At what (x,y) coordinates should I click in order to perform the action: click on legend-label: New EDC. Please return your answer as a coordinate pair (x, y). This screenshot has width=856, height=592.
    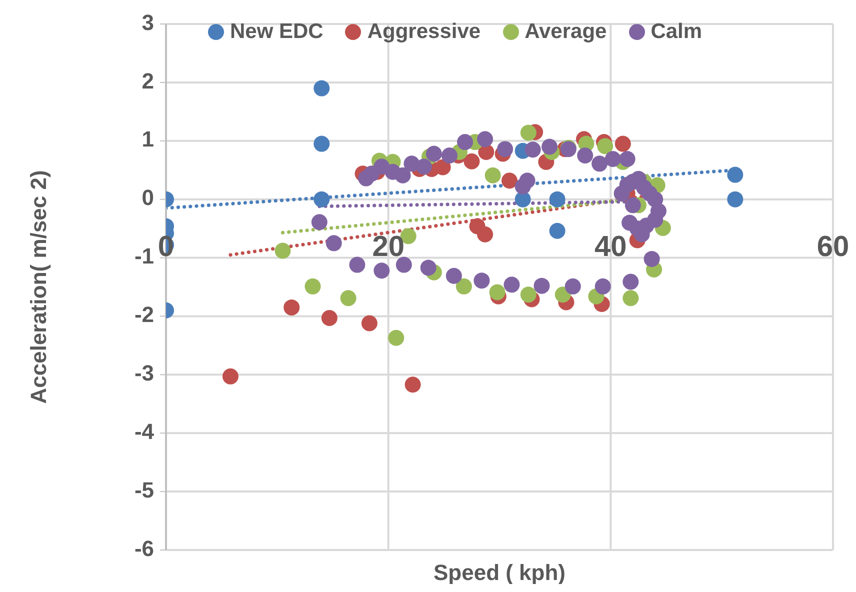
    Looking at the image, I should click on (277, 32).